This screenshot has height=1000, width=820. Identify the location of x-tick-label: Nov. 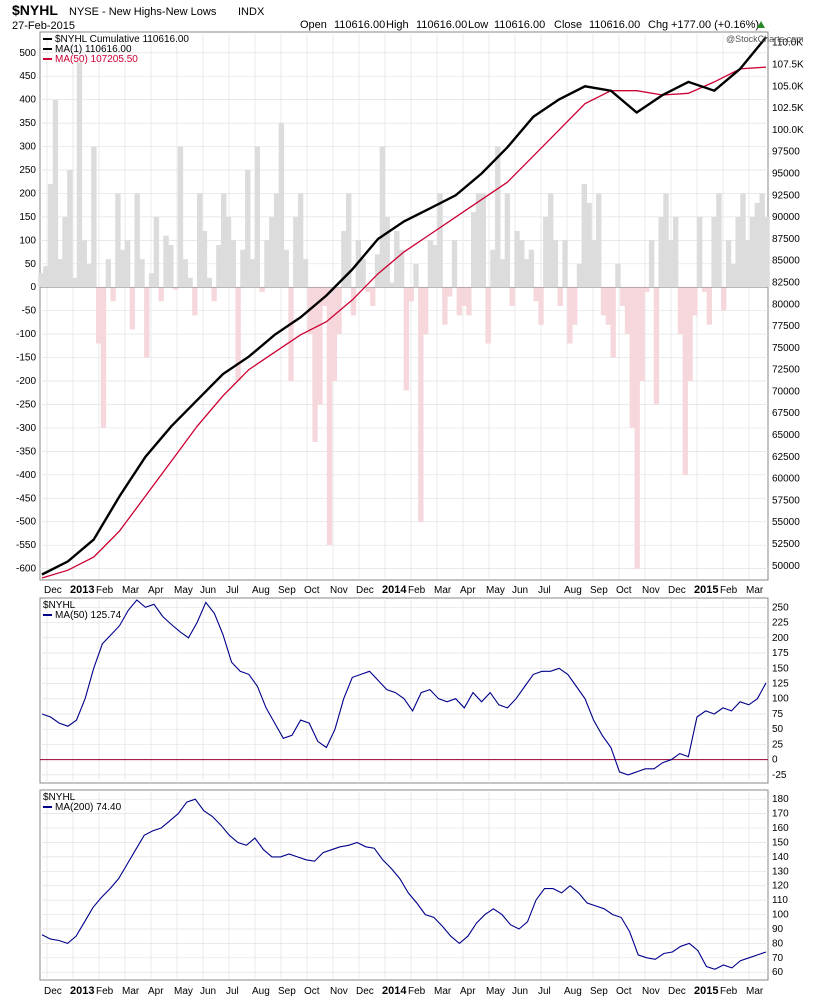
(339, 991).